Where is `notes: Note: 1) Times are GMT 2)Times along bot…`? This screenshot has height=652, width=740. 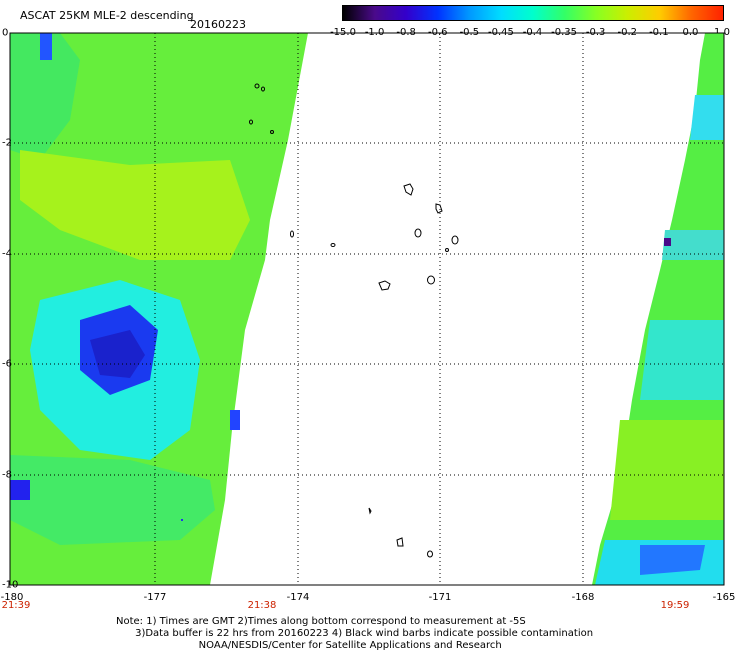
notes: Note: 1) Times are GMT 2)Times along bot… is located at coordinates (354, 634).